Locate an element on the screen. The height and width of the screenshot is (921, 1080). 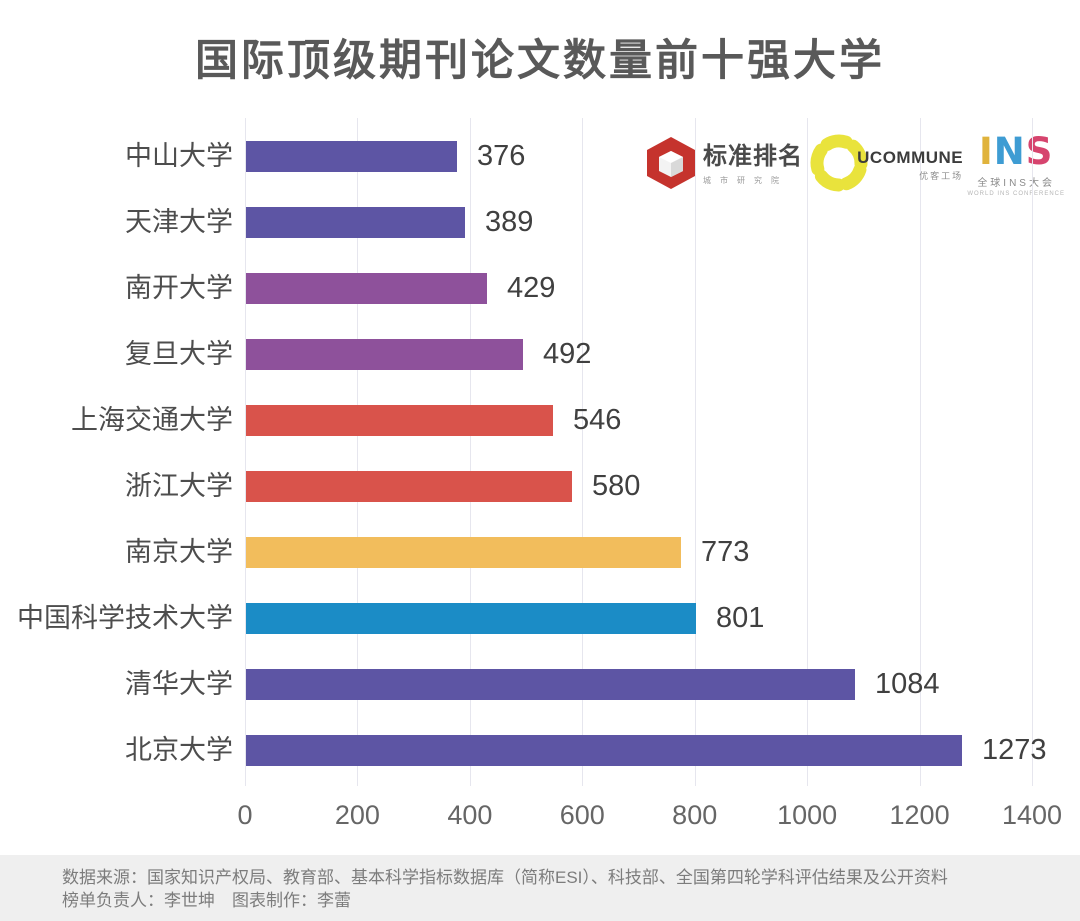
ins-letter: N is located at coordinates (1009, 151).